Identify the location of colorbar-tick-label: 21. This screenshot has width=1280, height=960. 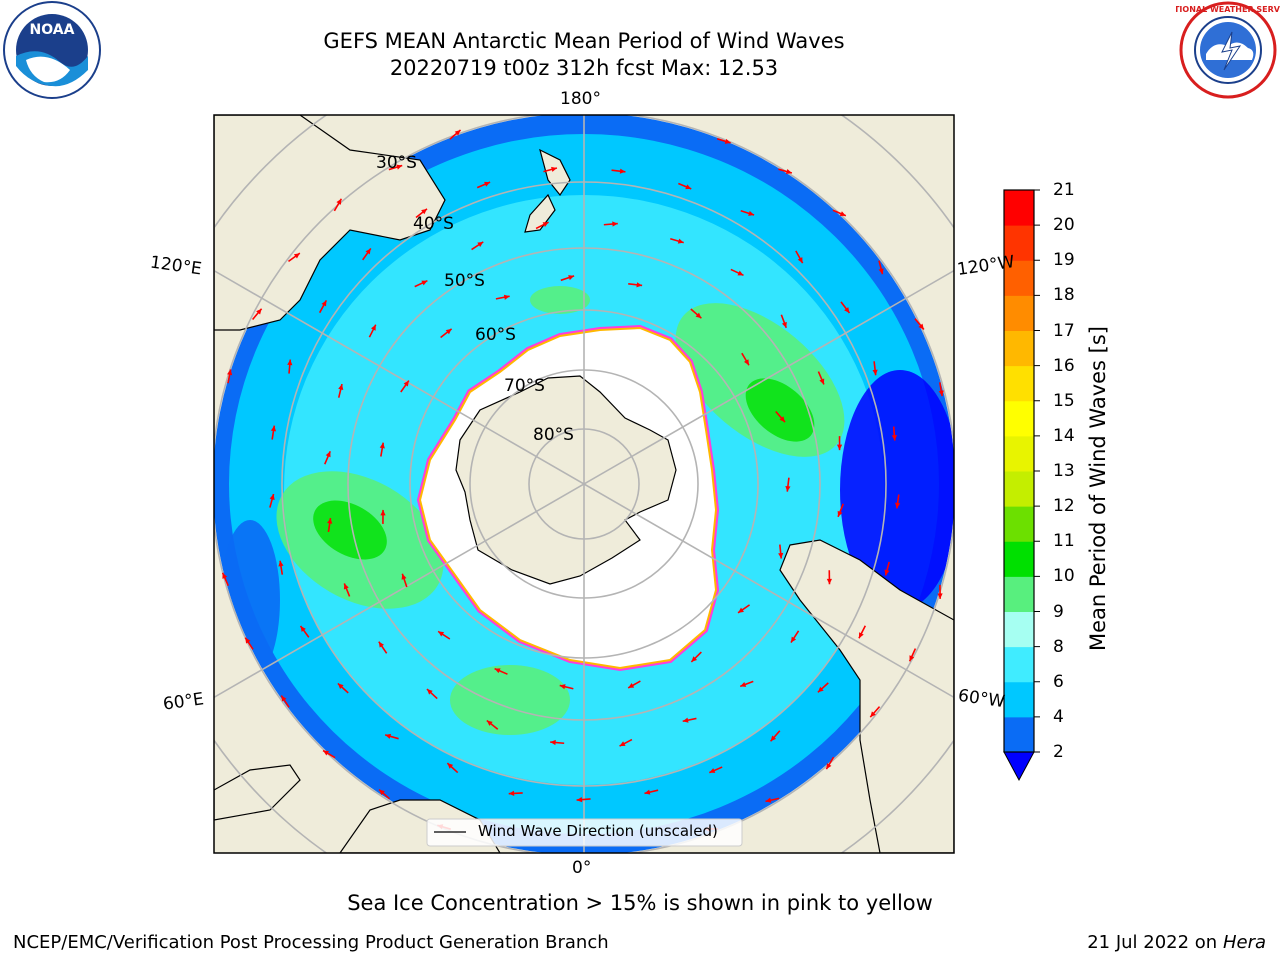
(1064, 190).